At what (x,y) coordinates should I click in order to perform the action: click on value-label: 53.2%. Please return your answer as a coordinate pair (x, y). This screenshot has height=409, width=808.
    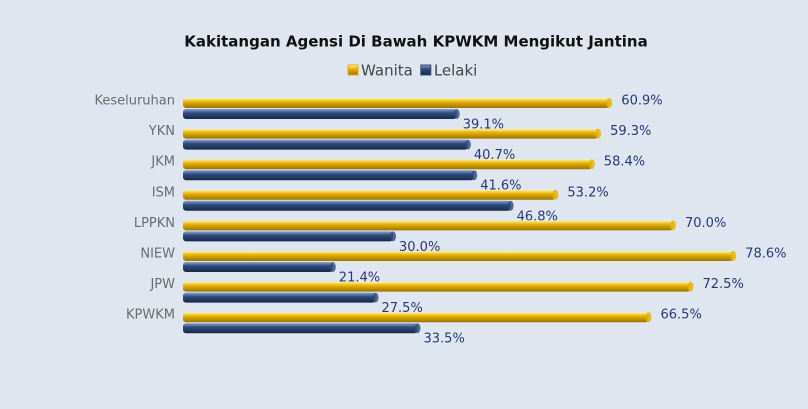
    Looking at the image, I should click on (587, 192).